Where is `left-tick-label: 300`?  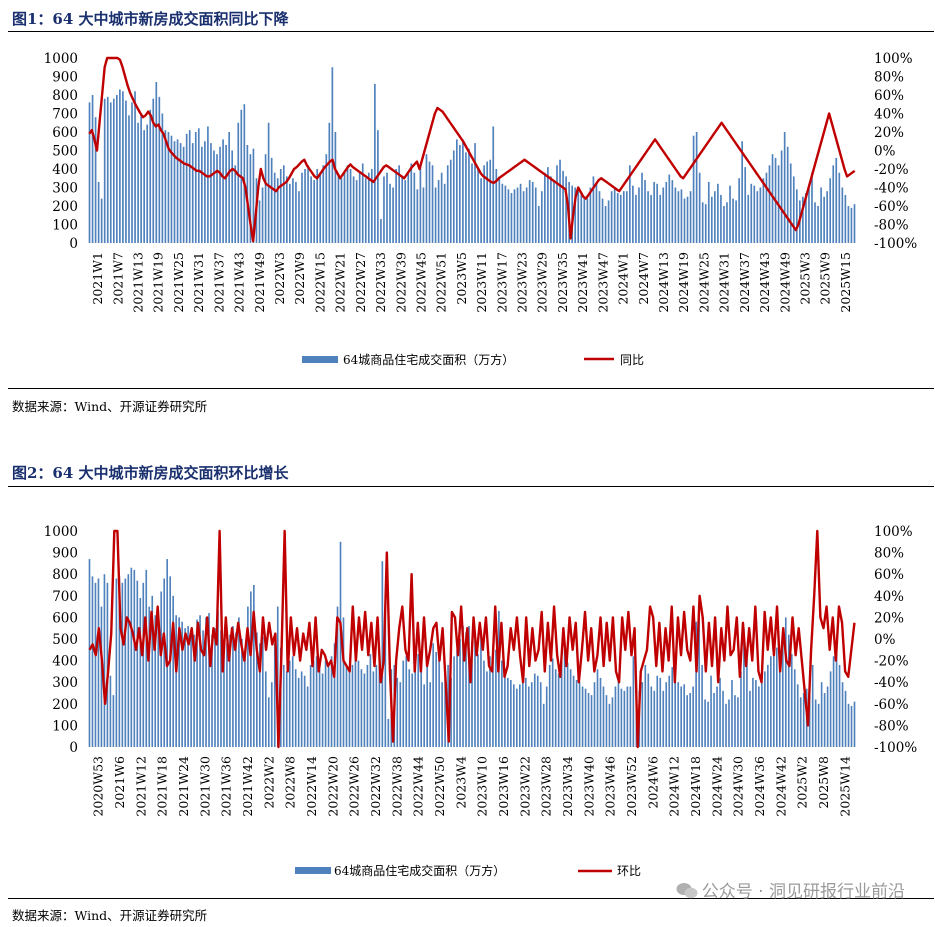
left-tick-label: 300 is located at coordinates (65, 683).